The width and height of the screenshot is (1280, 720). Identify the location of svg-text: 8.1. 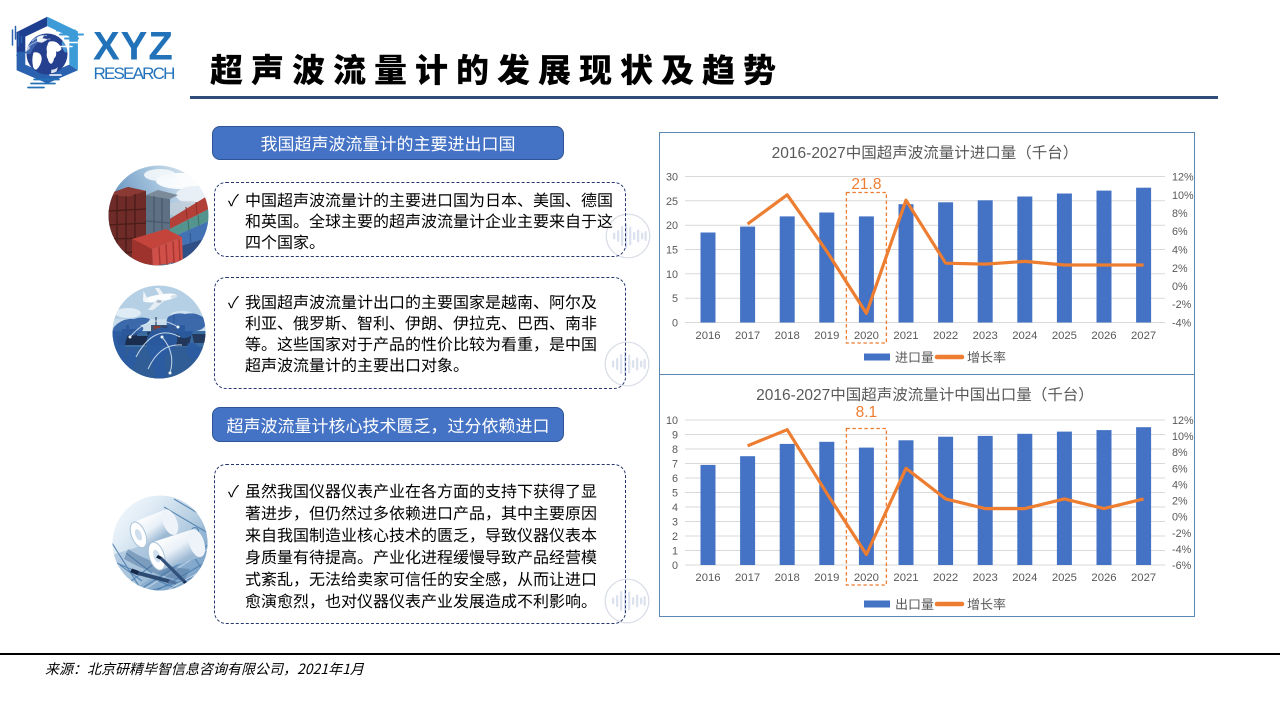
(867, 412).